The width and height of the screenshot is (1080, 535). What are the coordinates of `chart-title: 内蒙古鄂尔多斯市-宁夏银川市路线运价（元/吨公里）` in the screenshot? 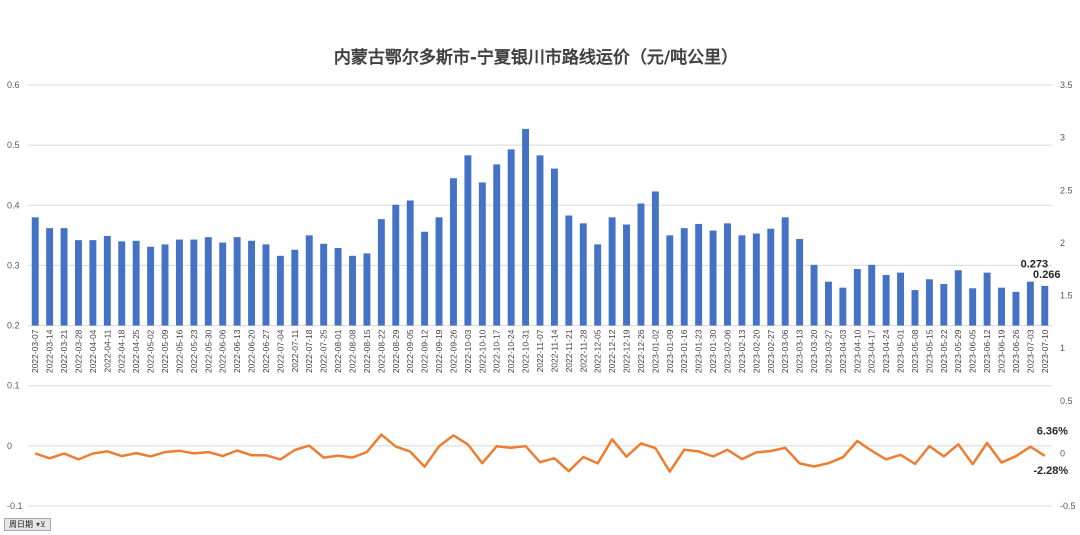 It's located at (536, 57).